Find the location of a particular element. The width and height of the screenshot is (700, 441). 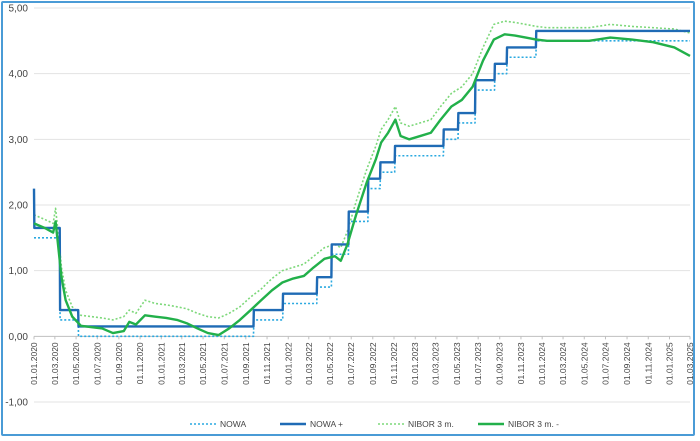

x-tick-label: 01.01.2023 is located at coordinates (415, 363).